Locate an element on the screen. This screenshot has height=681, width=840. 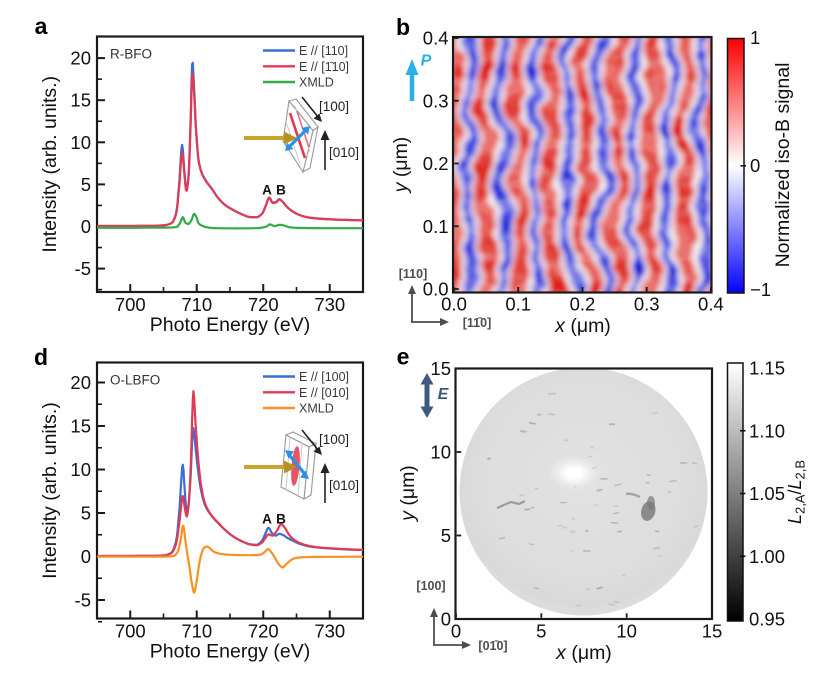
svg-text: P is located at coordinates (426, 61).